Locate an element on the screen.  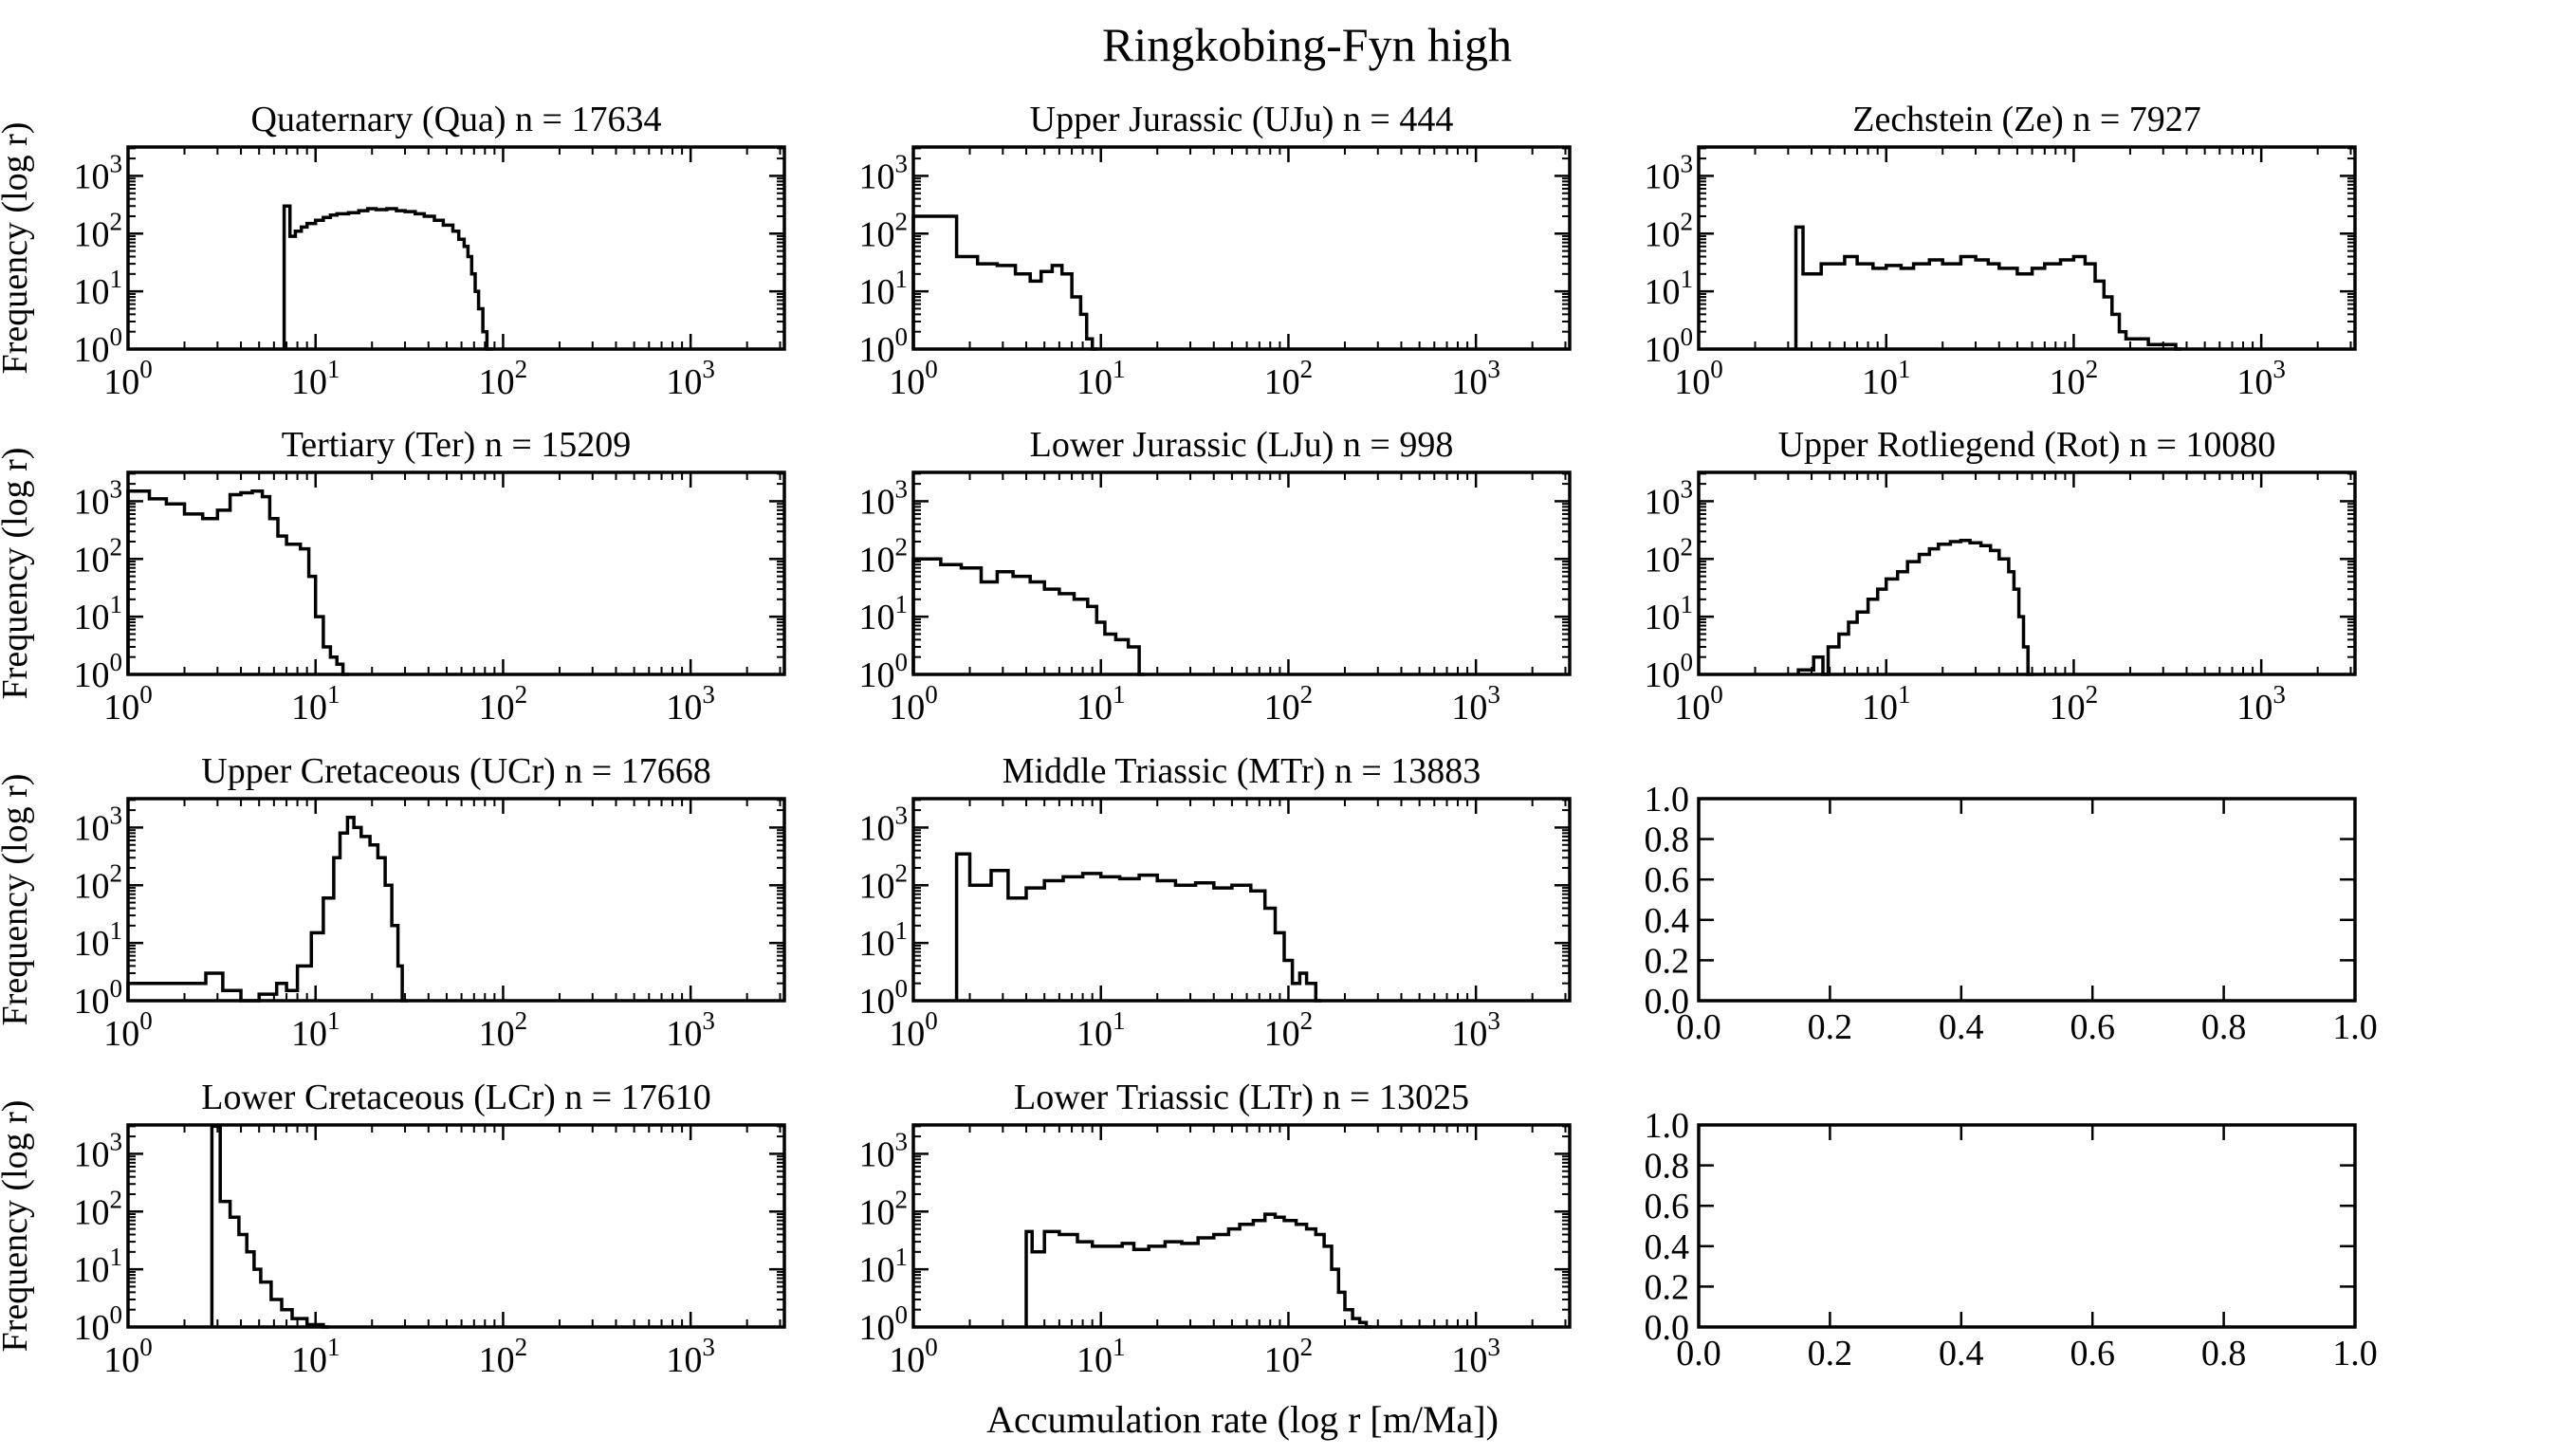
subplot-12: 0.0 0.2 0.4 0.6 0.8 1.00.00.20.40.60.81.0 is located at coordinates (2011, 1239).